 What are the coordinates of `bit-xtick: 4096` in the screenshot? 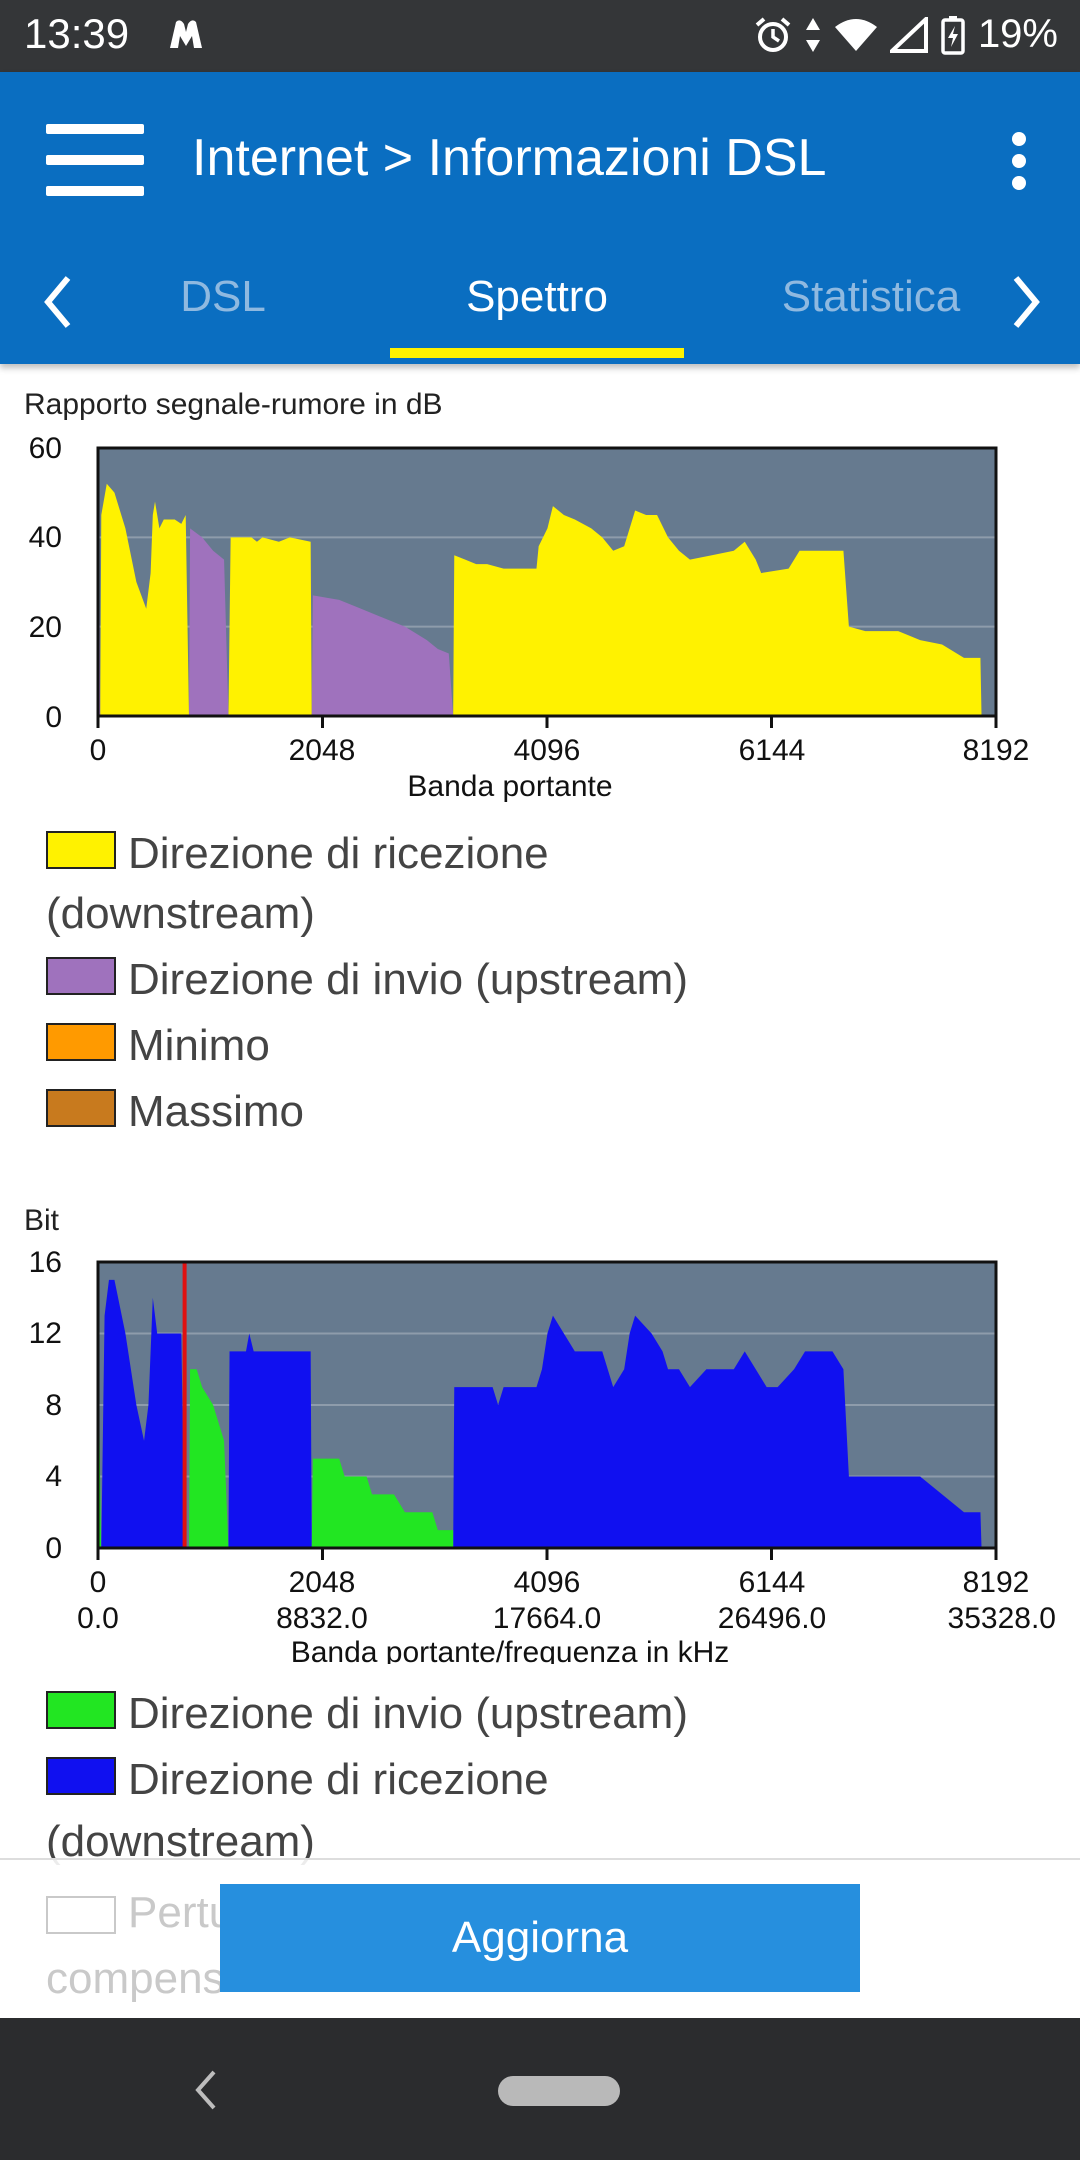 It's located at (547, 1582).